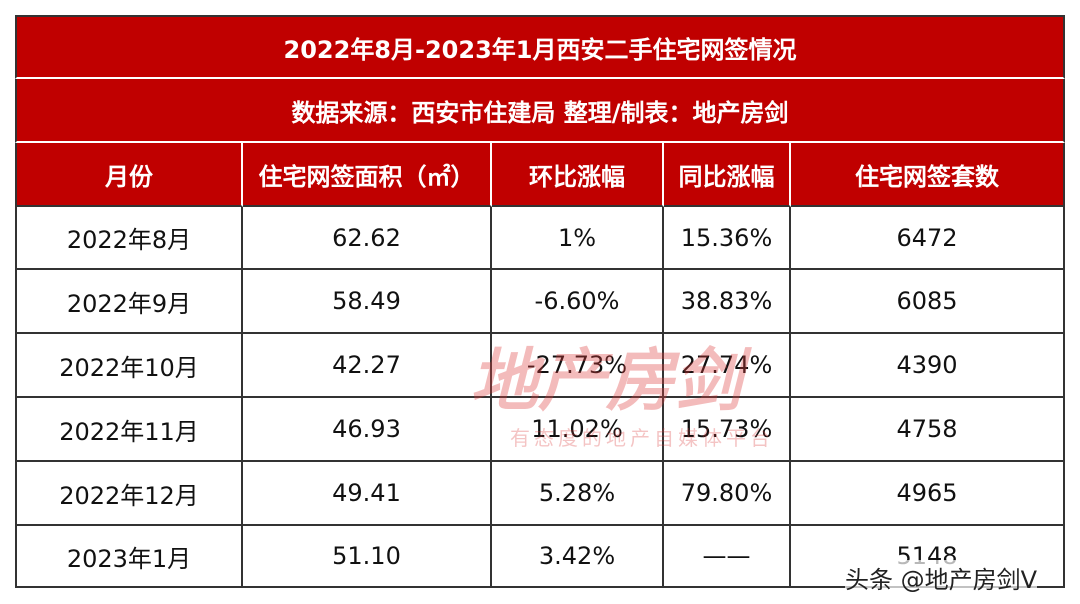 The width and height of the screenshot is (1080, 604). What do you see at coordinates (928, 430) in the screenshot?
I see `table-cell: 4758` at bounding box center [928, 430].